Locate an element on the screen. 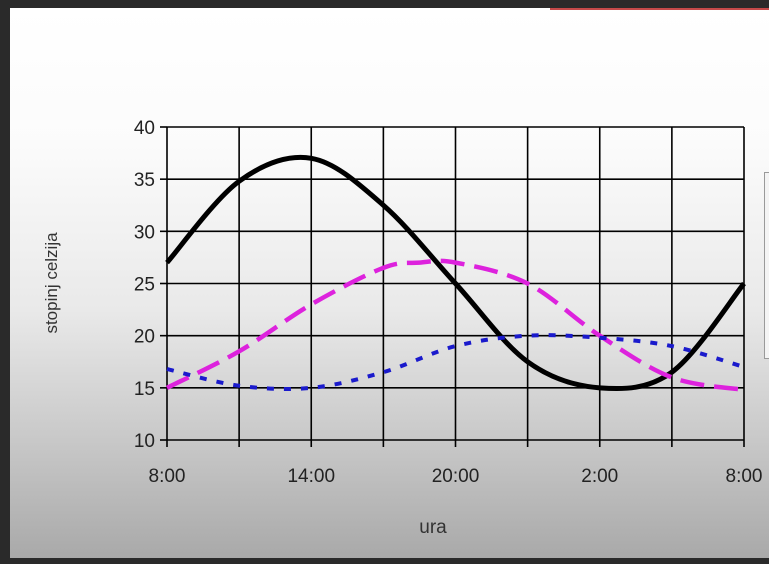 The image size is (769, 564). y-tick-labels: 10 15 20 25 30 35 40 is located at coordinates (144, 285).